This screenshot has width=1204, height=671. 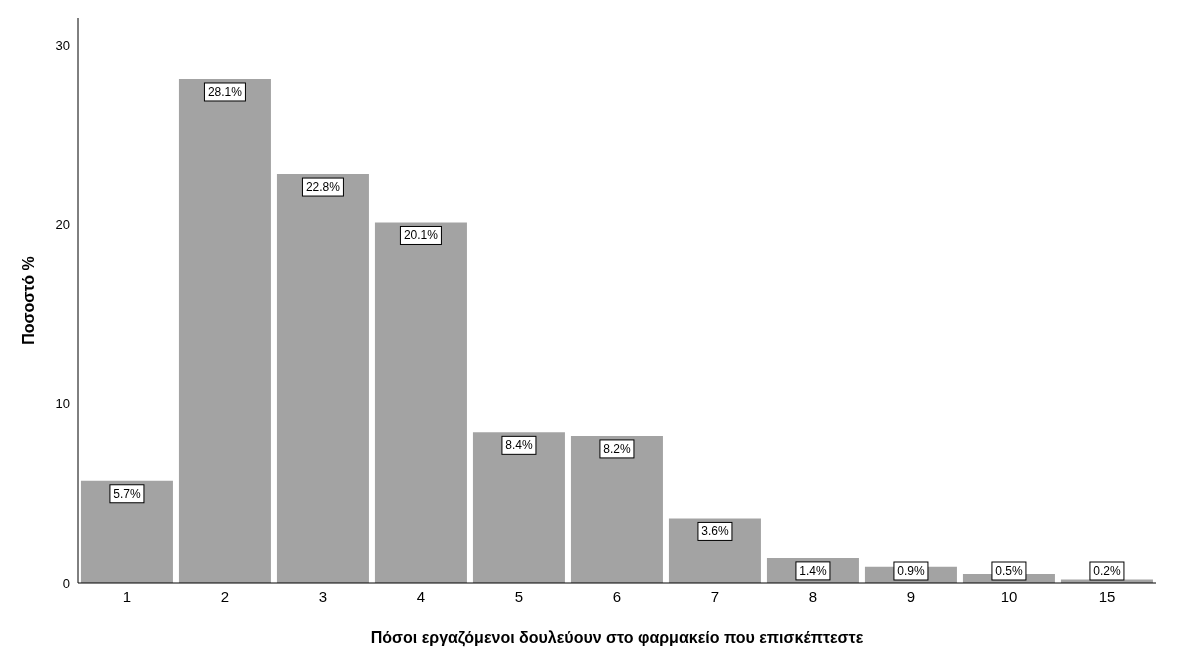 What do you see at coordinates (421, 235) in the screenshot?
I see `data-label: 20.1%` at bounding box center [421, 235].